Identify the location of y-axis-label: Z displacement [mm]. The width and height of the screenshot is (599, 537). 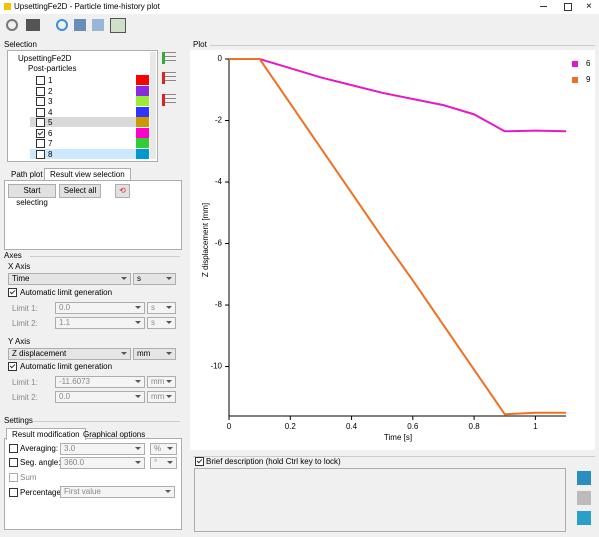
(205, 240).